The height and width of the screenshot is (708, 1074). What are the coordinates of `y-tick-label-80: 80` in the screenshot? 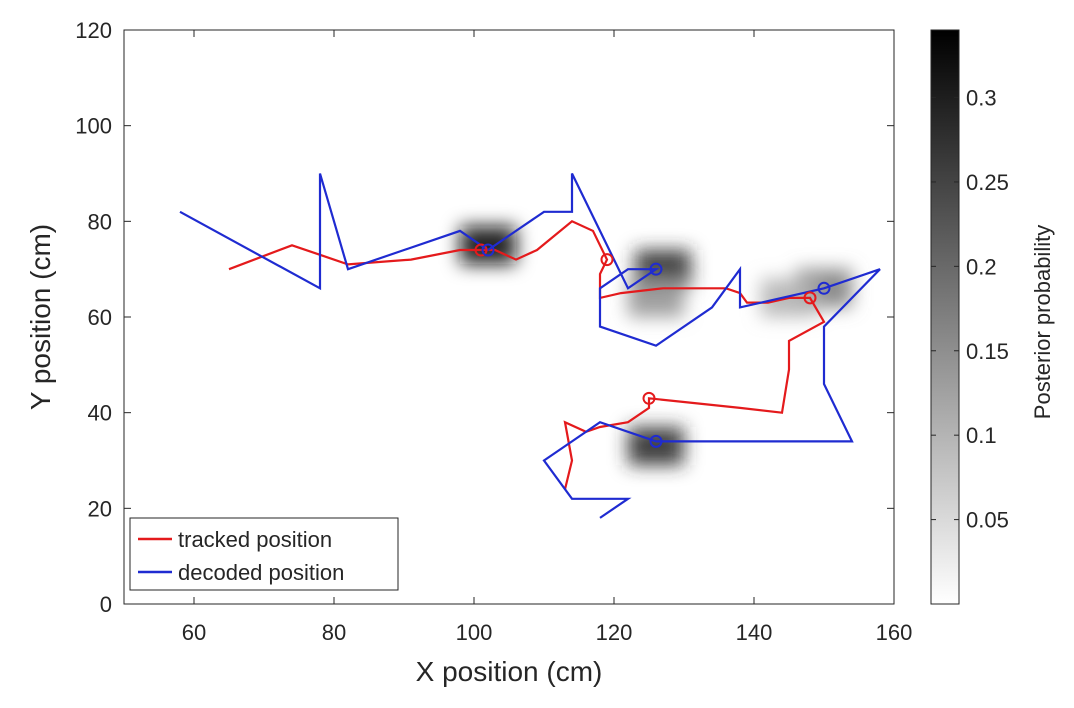 It's located at (100, 221).